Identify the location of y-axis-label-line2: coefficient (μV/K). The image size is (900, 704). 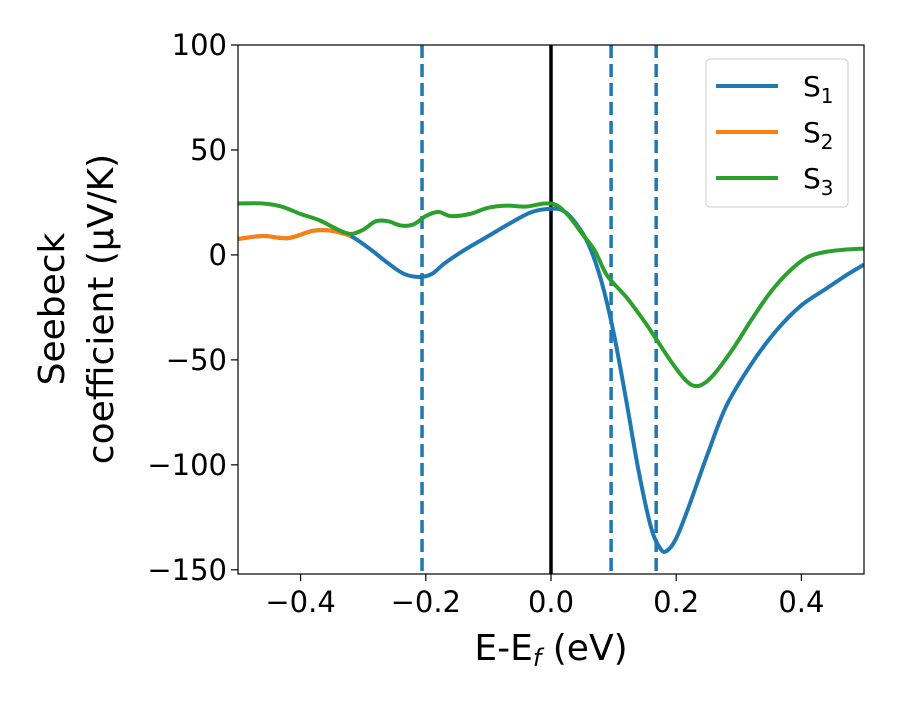
(101, 309).